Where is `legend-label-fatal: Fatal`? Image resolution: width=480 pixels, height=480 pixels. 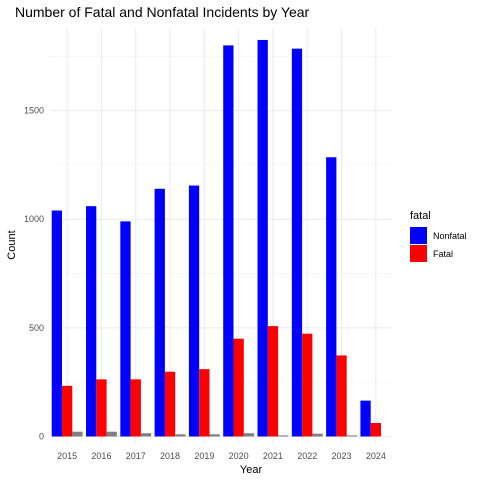
legend-label-fatal: Fatal is located at coordinates (443, 254).